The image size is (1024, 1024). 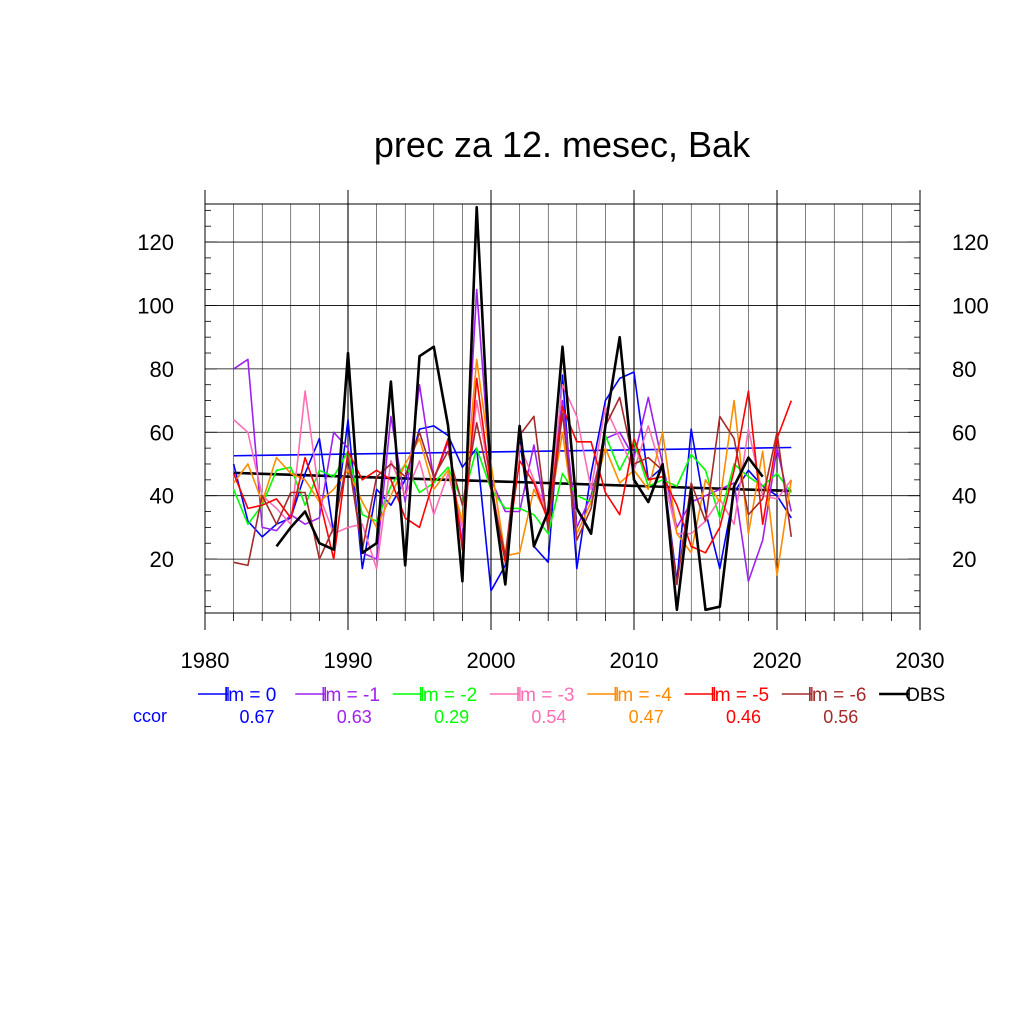 I want to click on chart-title: prec za 12. mesec, Bak, so click(x=562, y=144).